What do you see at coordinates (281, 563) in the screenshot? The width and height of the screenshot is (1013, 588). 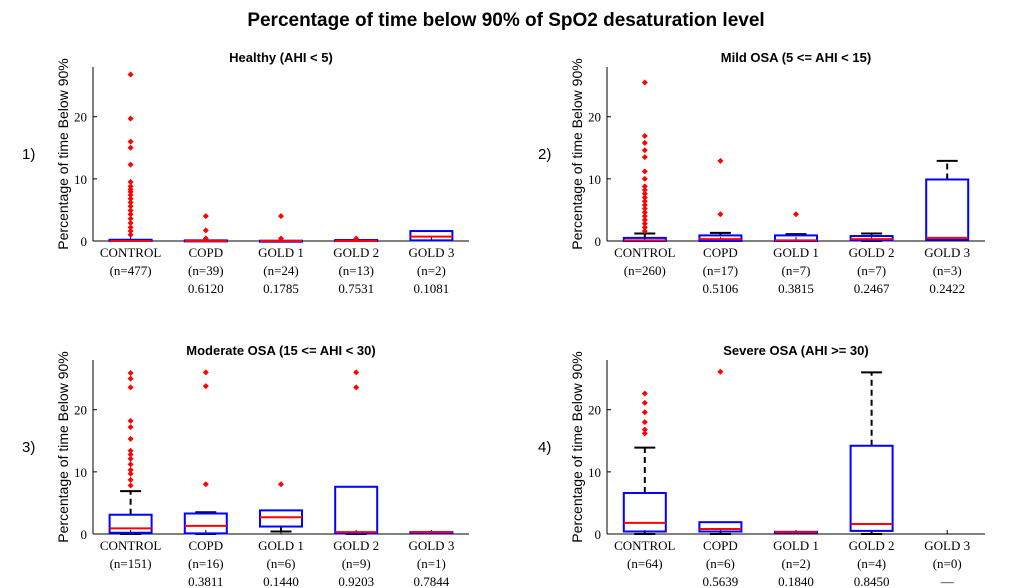 I see `group-count-label: (n=6)` at bounding box center [281, 563].